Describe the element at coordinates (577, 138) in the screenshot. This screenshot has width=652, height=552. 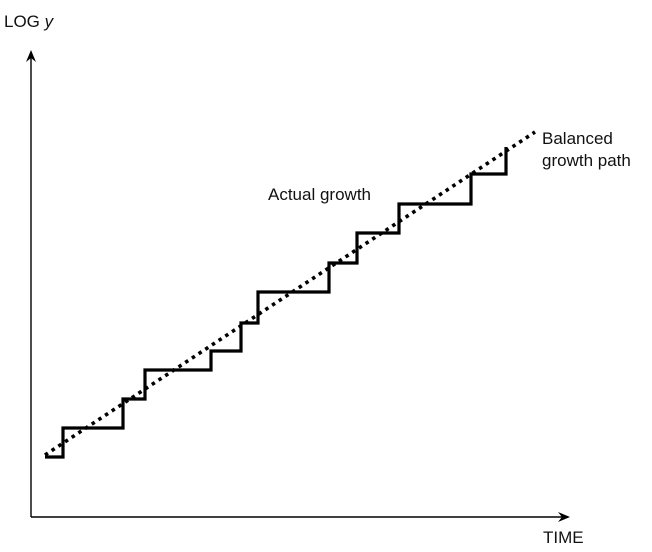
I see `balanced-label-line1: Balanced` at that location.